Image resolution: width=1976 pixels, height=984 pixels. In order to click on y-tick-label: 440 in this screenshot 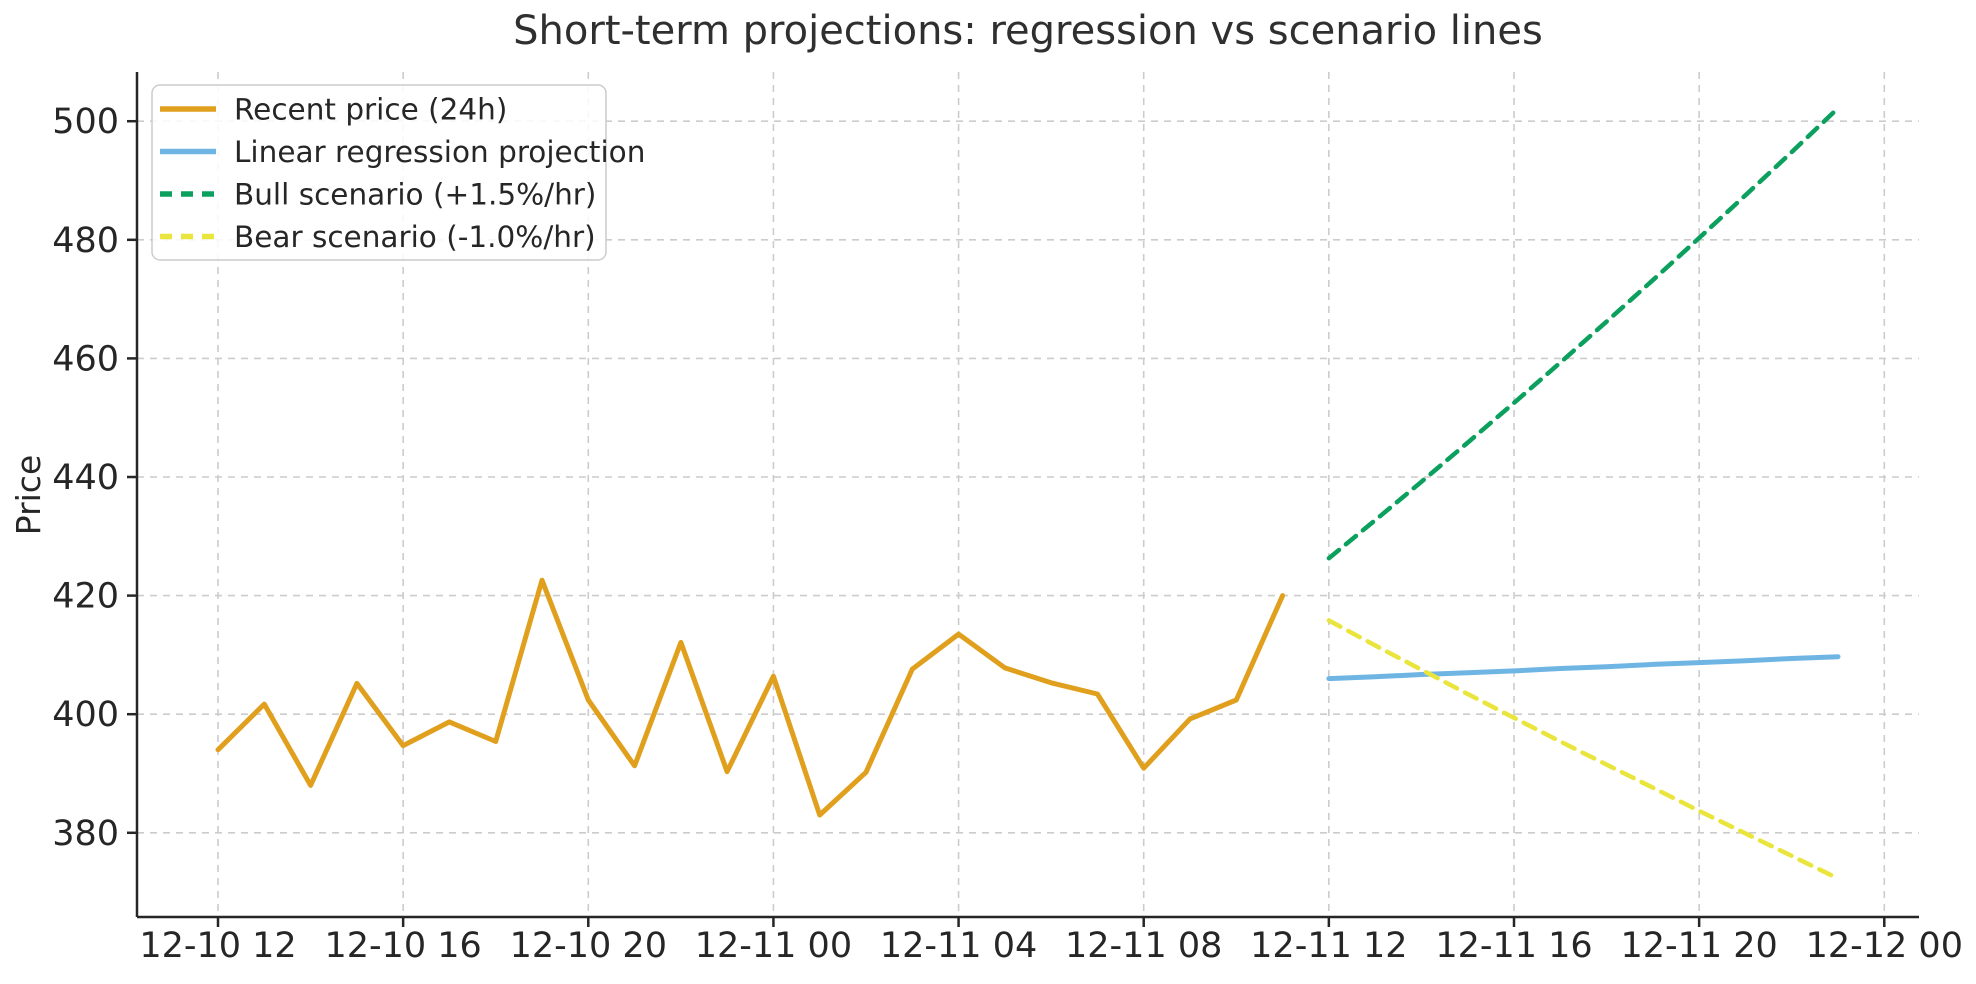, I will do `click(85, 478)`.